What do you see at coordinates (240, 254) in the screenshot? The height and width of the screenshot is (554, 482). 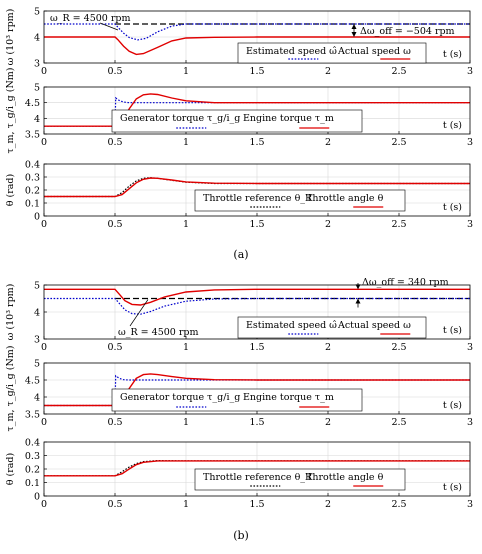 I see `figure-caption: (a)` at bounding box center [240, 254].